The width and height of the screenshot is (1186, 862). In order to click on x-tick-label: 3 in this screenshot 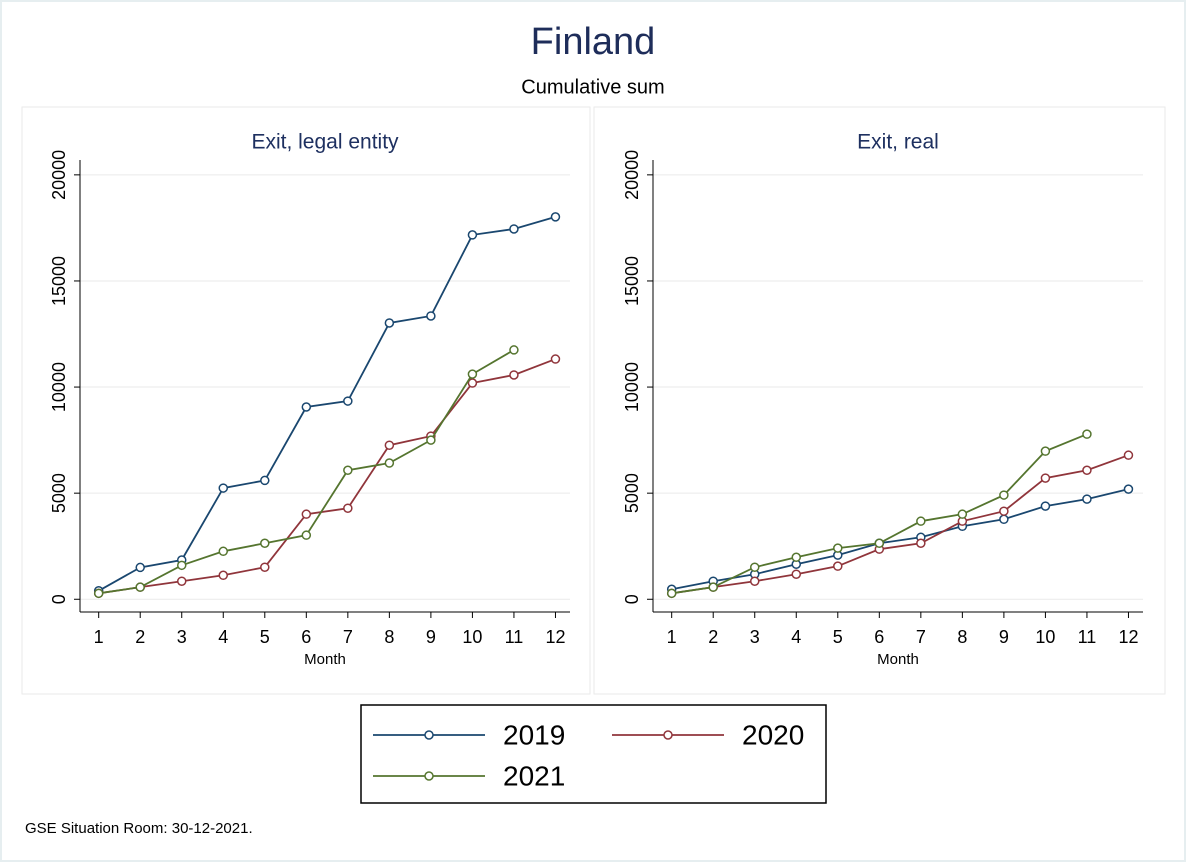, I will do `click(182, 637)`.